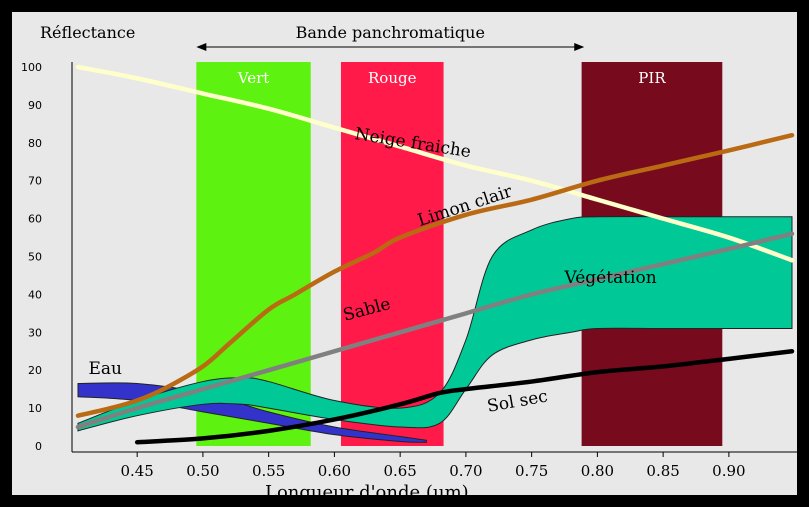  Describe the element at coordinates (334, 471) in the screenshot. I see `x-tick-label: 0.60` at that location.